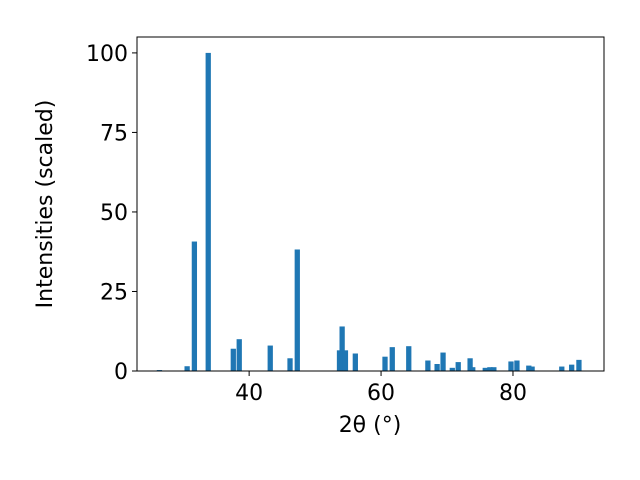  I want to click on y-tick-label: 0, so click(121, 372).